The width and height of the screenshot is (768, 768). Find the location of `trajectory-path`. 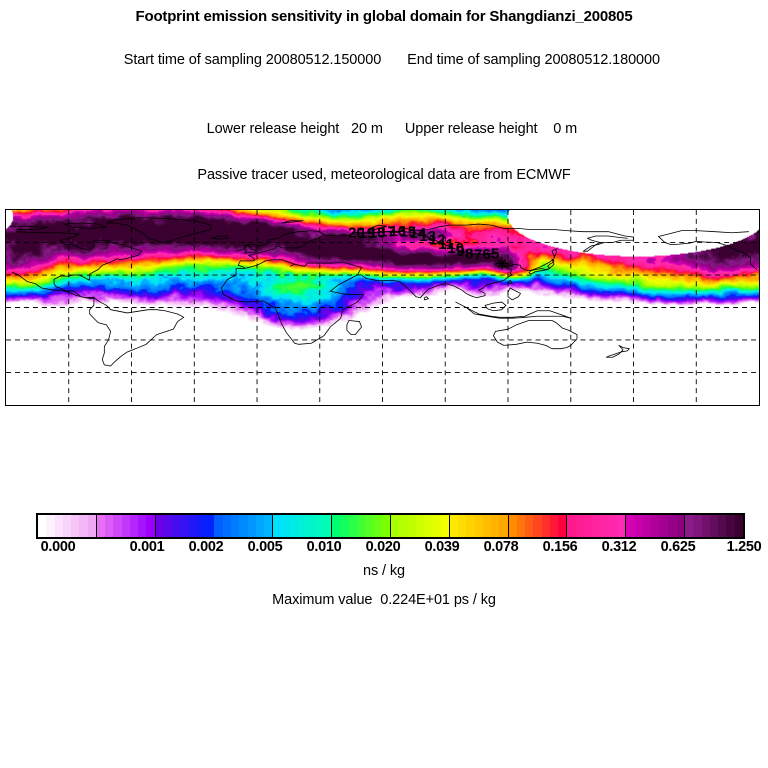

trajectory-path is located at coordinates (425, 242).